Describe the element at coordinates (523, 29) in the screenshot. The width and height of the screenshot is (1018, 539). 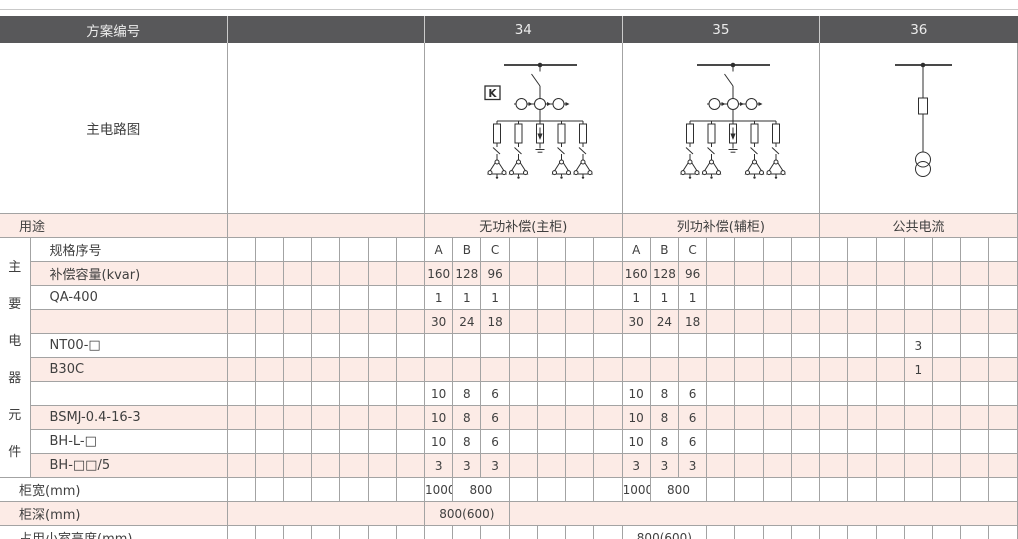
I see `scheme-34-header: 34` at that location.